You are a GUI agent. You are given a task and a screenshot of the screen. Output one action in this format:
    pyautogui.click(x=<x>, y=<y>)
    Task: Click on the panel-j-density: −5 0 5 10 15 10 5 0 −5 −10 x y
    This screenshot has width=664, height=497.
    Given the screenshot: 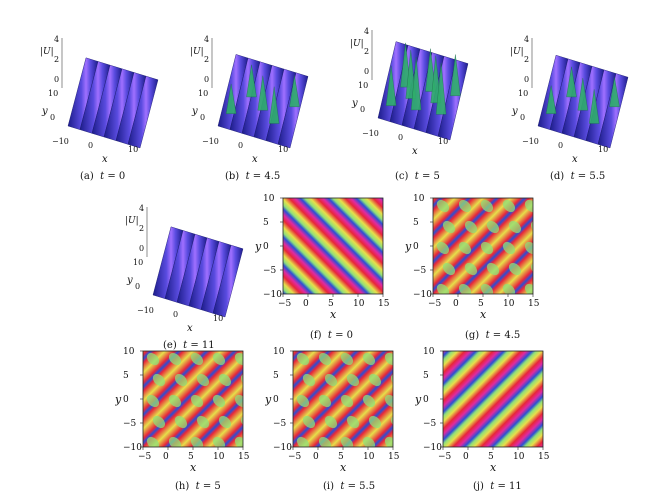 What is the action you would take?
    pyautogui.click(x=484, y=411)
    